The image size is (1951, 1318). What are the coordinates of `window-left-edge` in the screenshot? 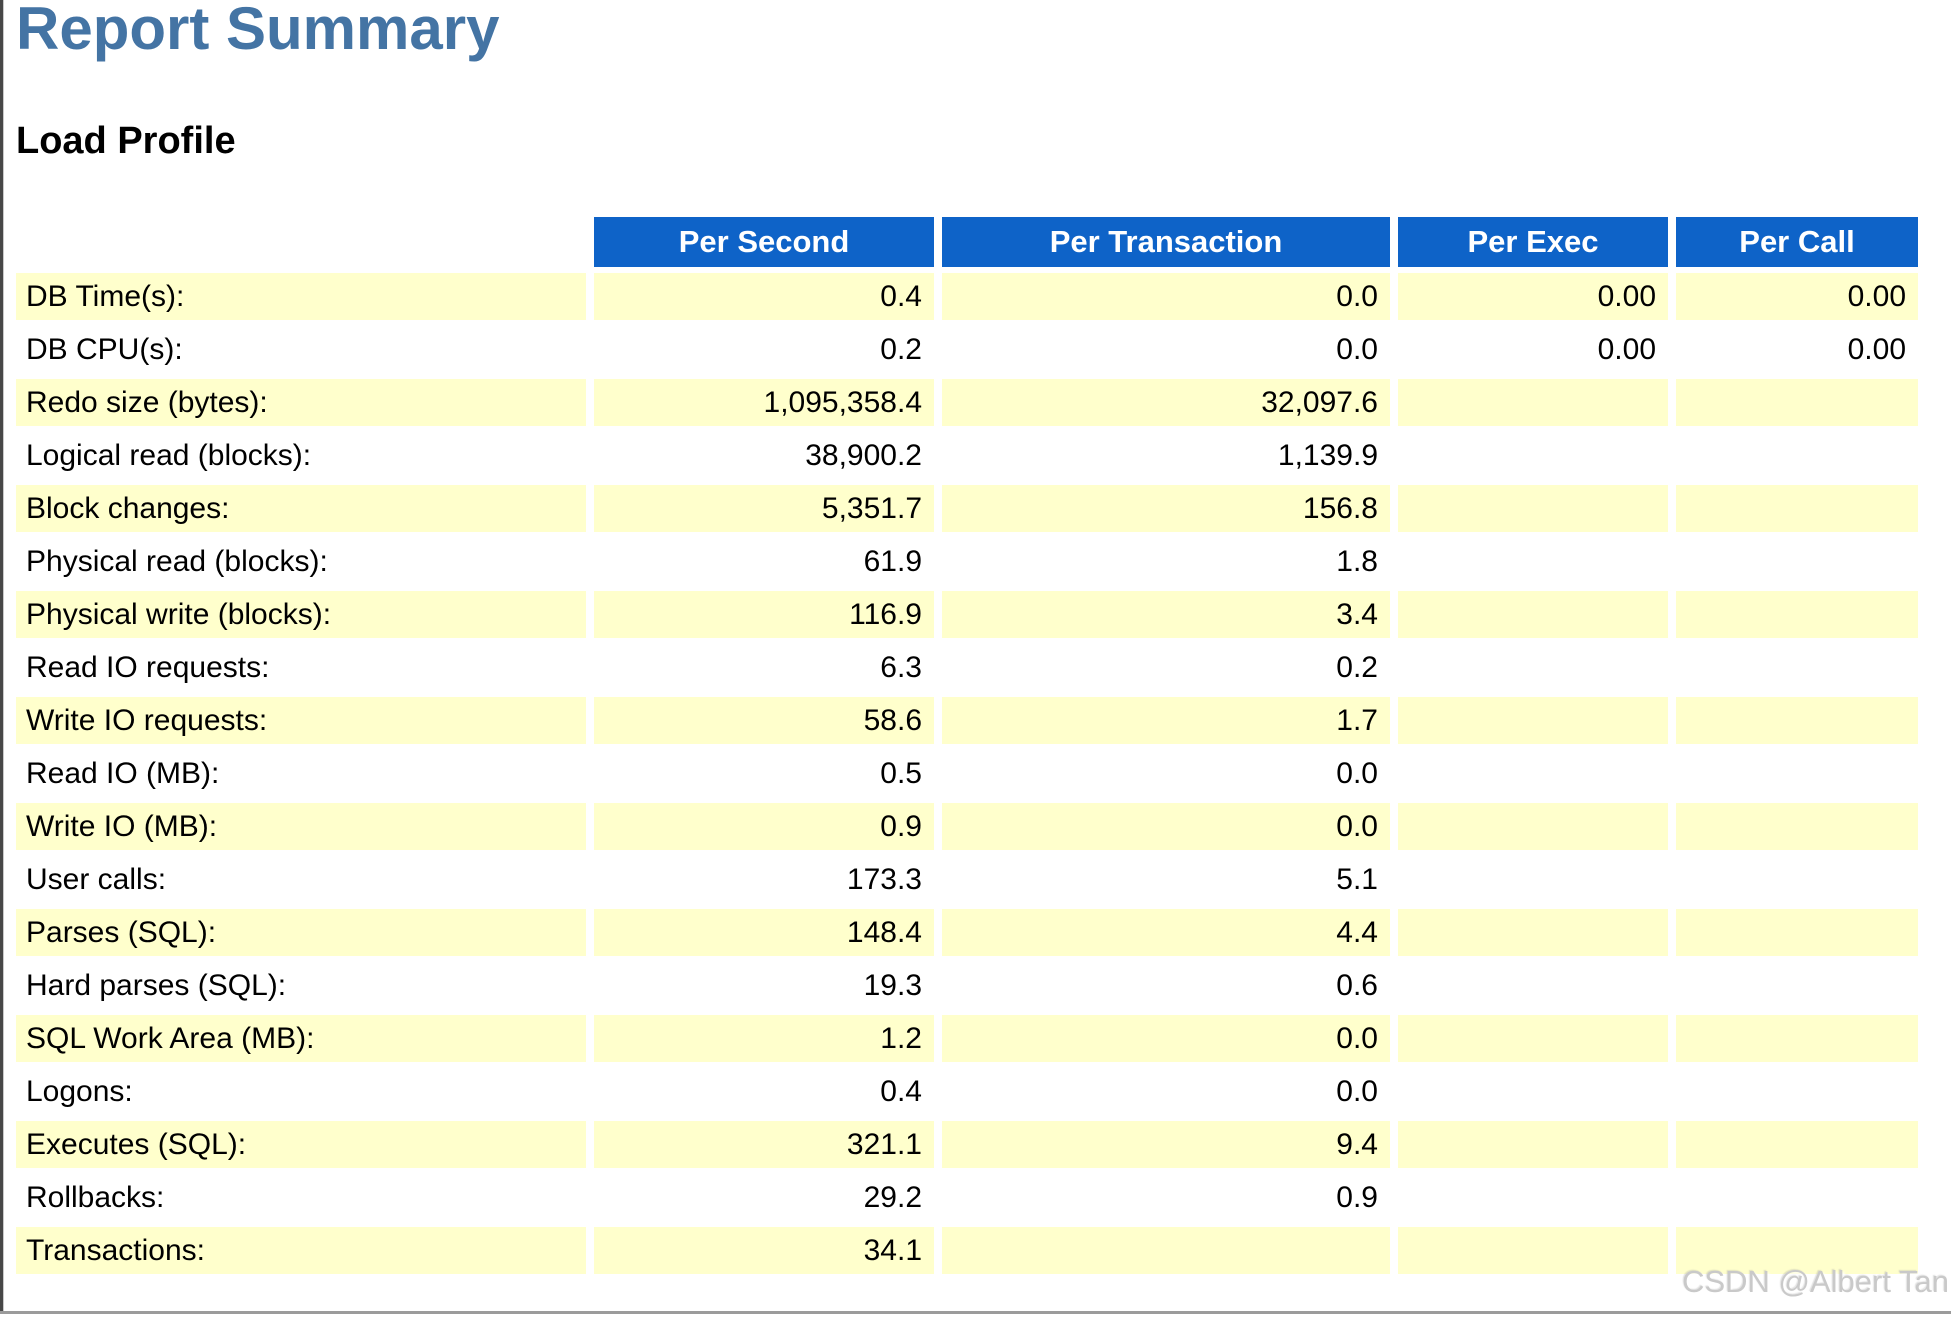 It's located at (2, 656).